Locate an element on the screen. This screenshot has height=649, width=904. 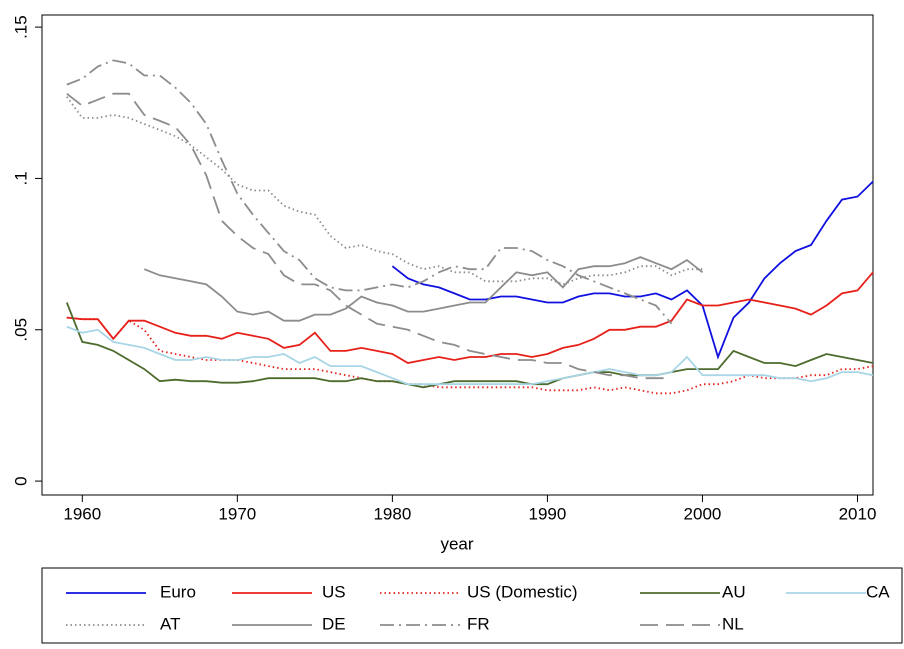
y-tick-label: .1 is located at coordinates (20, 178).